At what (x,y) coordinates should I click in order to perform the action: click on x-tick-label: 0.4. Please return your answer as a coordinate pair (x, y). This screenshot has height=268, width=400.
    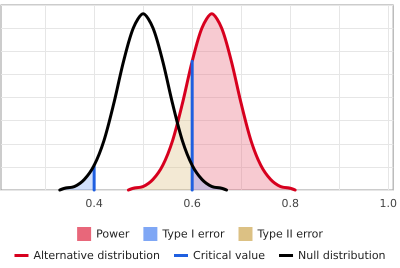
    Looking at the image, I should click on (94, 203).